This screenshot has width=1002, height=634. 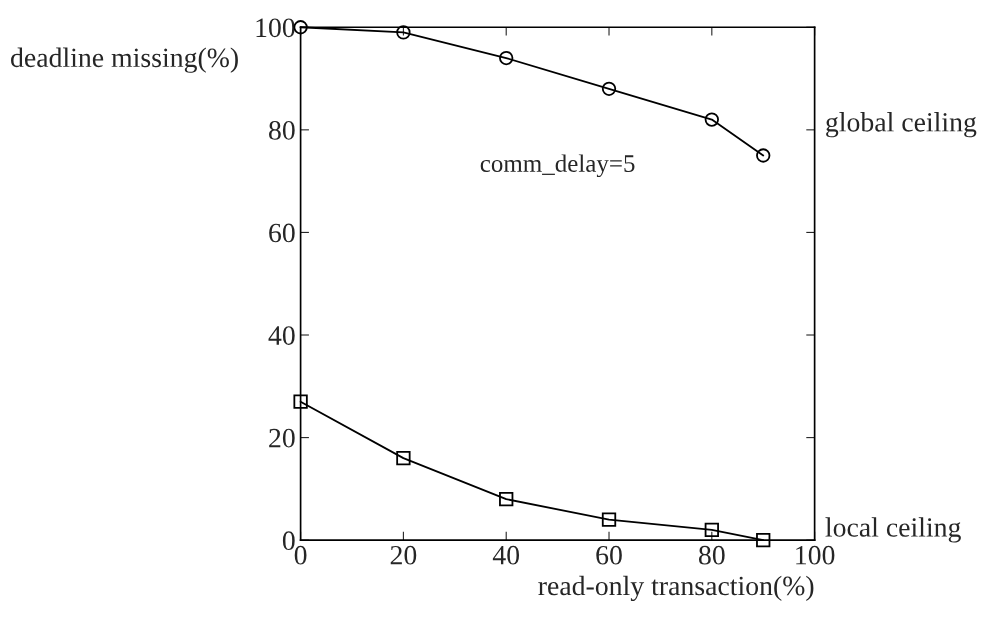 What do you see at coordinates (557, 166) in the screenshot?
I see `annotation: comm_delay=5` at bounding box center [557, 166].